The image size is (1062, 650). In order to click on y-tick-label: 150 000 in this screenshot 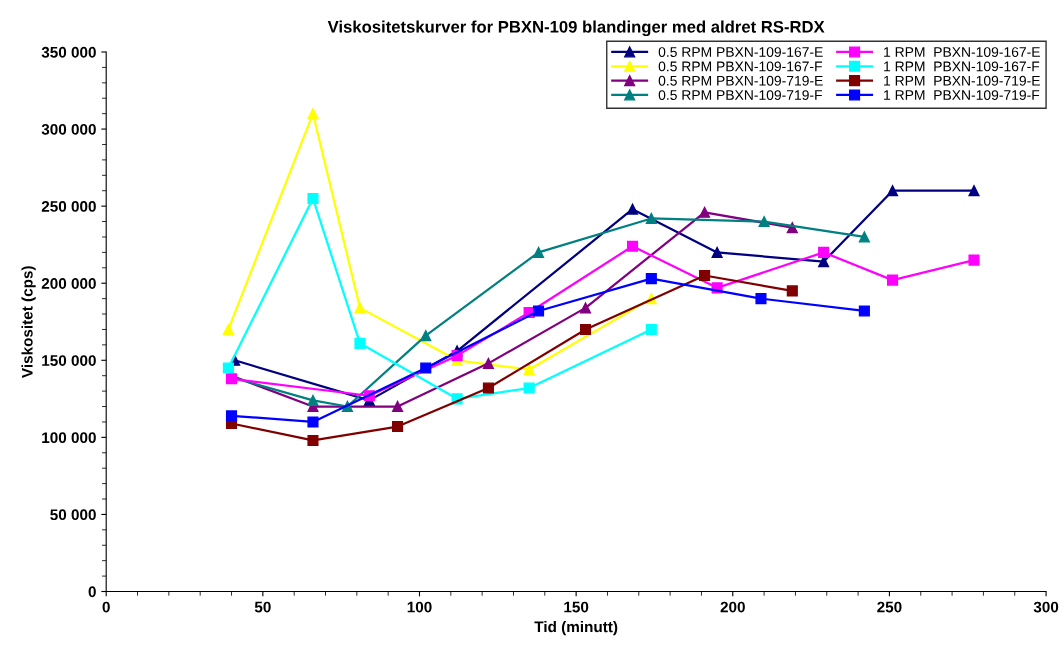, I will do `click(69, 360)`.